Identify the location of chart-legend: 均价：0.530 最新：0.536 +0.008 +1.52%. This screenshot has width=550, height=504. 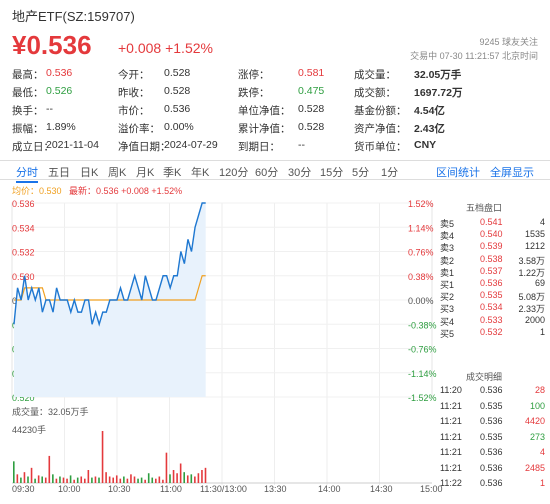
(97, 190).